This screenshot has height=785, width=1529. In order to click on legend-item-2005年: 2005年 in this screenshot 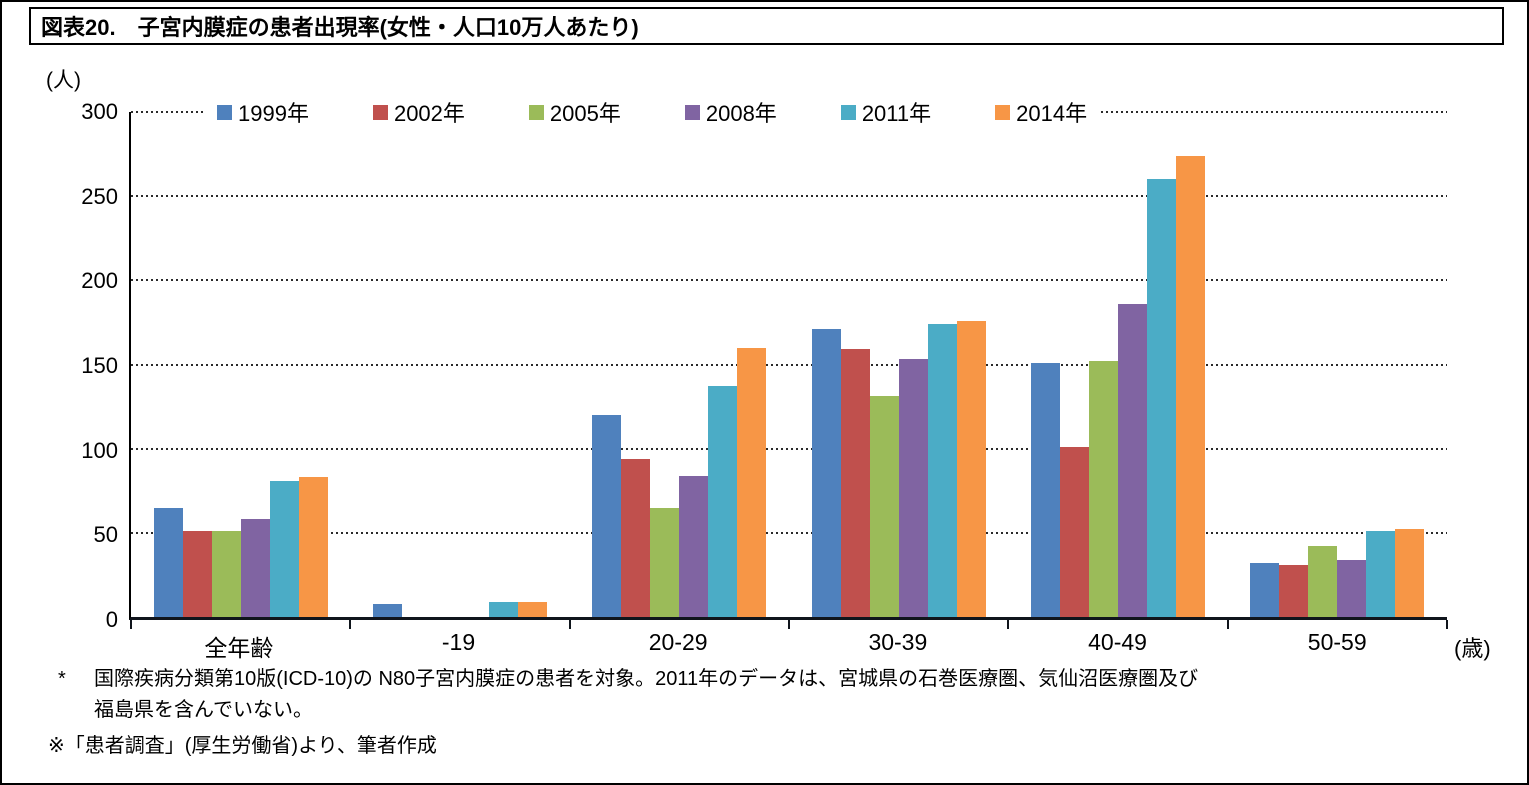, I will do `click(574, 112)`.